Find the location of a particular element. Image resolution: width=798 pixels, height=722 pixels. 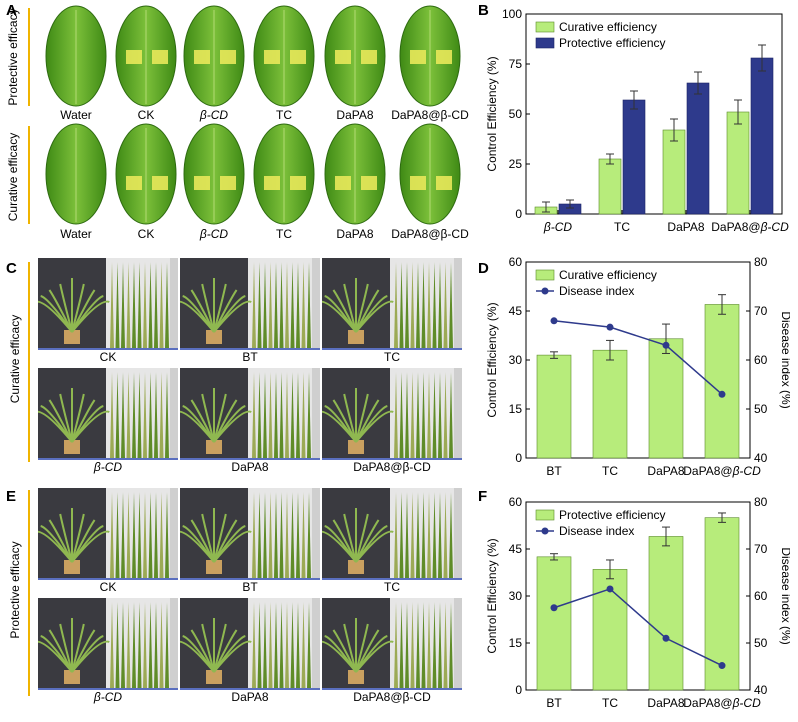

legend-label-1: Protective efficiency is located at coordinates (612, 43).